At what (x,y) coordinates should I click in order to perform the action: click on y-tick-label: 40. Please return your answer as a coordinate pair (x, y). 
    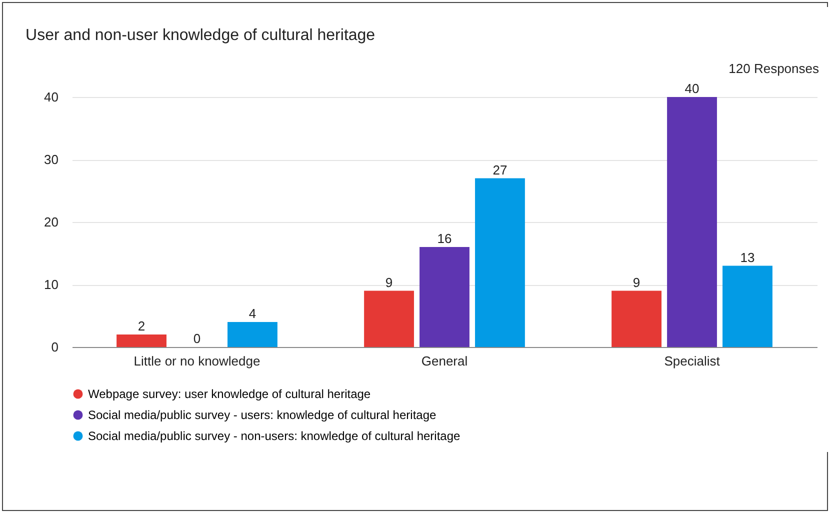
    Looking at the image, I should click on (51, 97).